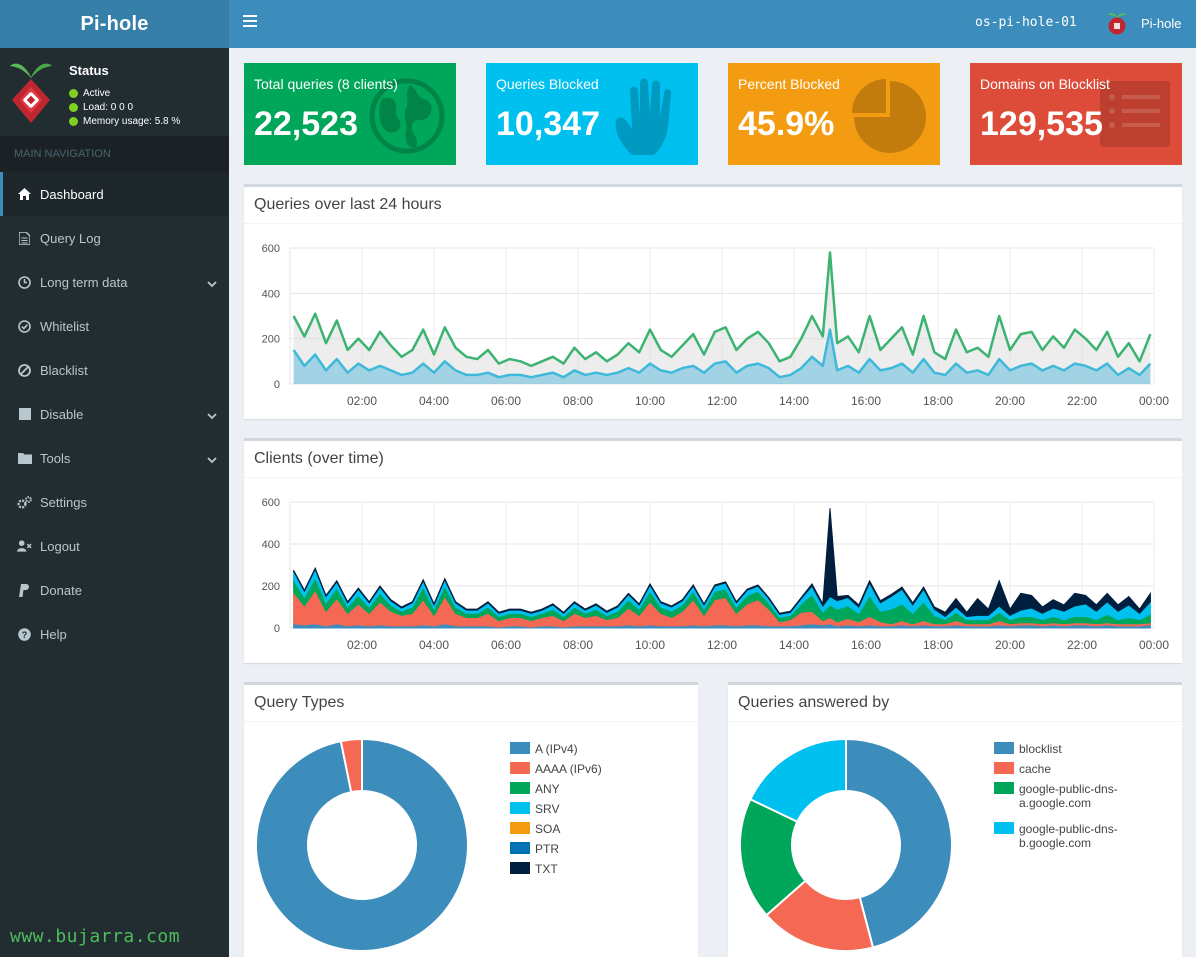 This screenshot has width=1196, height=957. I want to click on sidebar-item-dashboard: Dashboard, so click(114, 194).